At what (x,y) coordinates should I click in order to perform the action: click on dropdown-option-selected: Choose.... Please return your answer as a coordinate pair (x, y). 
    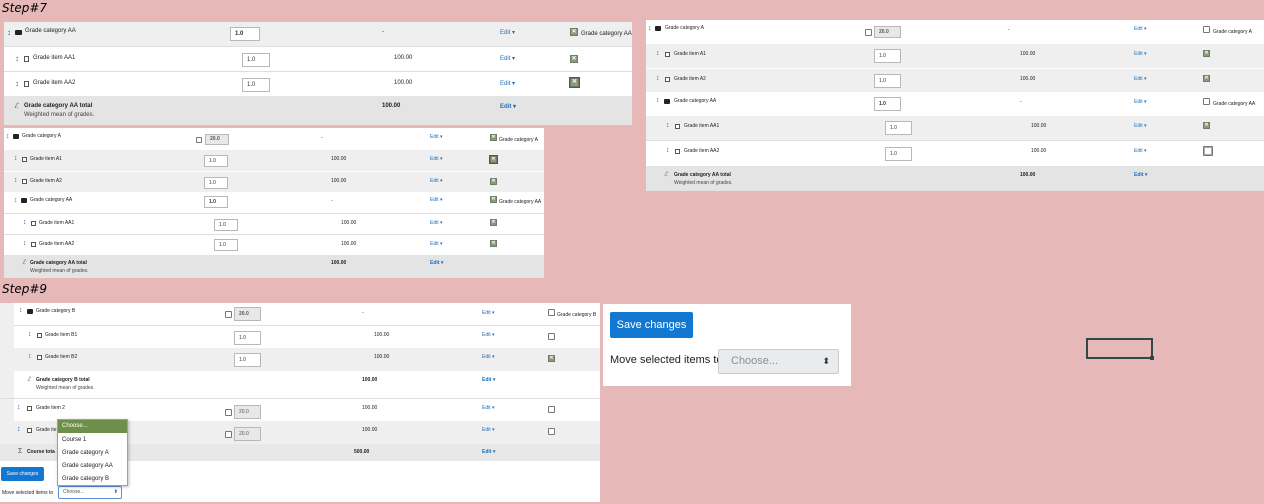
    Looking at the image, I should click on (92, 426).